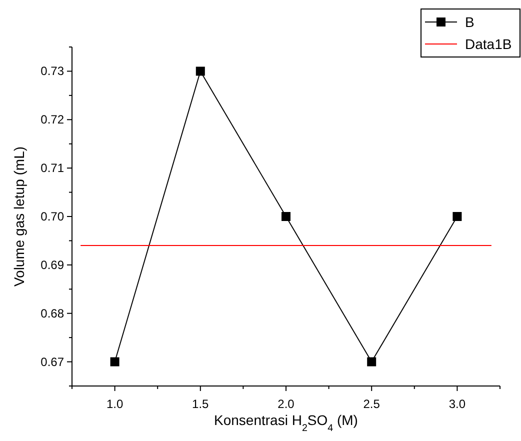  Describe the element at coordinates (457, 404) in the screenshot. I see `x-tick-label: 3.0` at that location.